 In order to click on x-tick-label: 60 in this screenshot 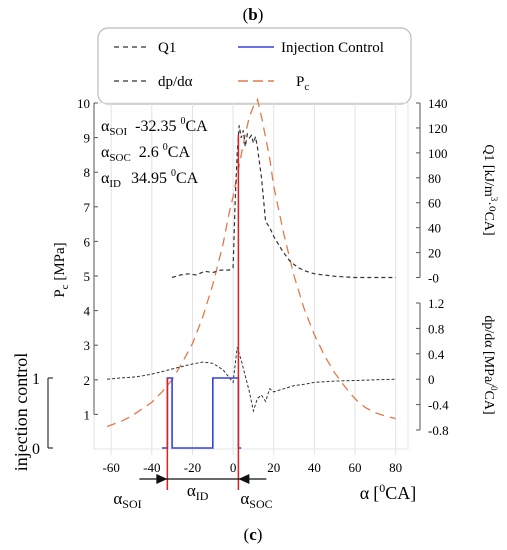, I will do `click(355, 467)`.